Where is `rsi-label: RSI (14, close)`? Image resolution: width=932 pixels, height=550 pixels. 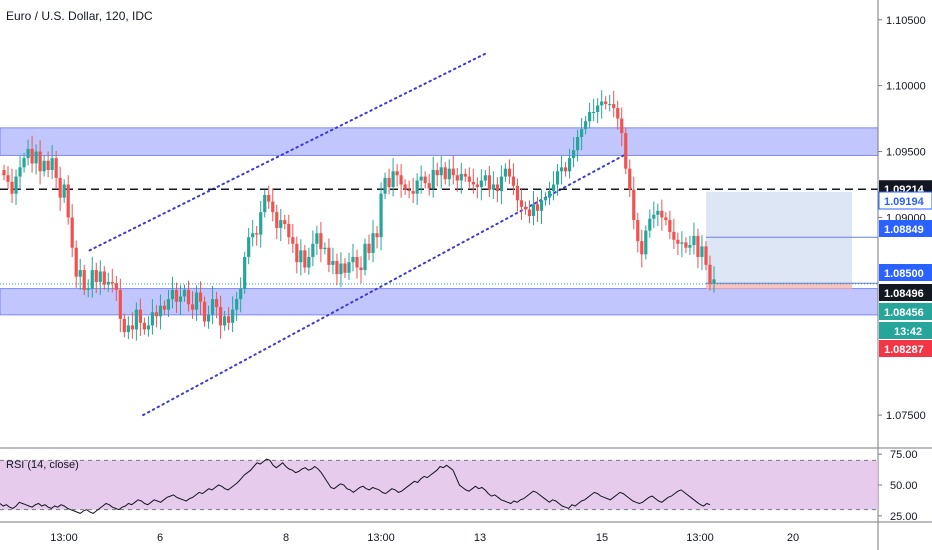
rsi-label: RSI (14, close) is located at coordinates (42, 465).